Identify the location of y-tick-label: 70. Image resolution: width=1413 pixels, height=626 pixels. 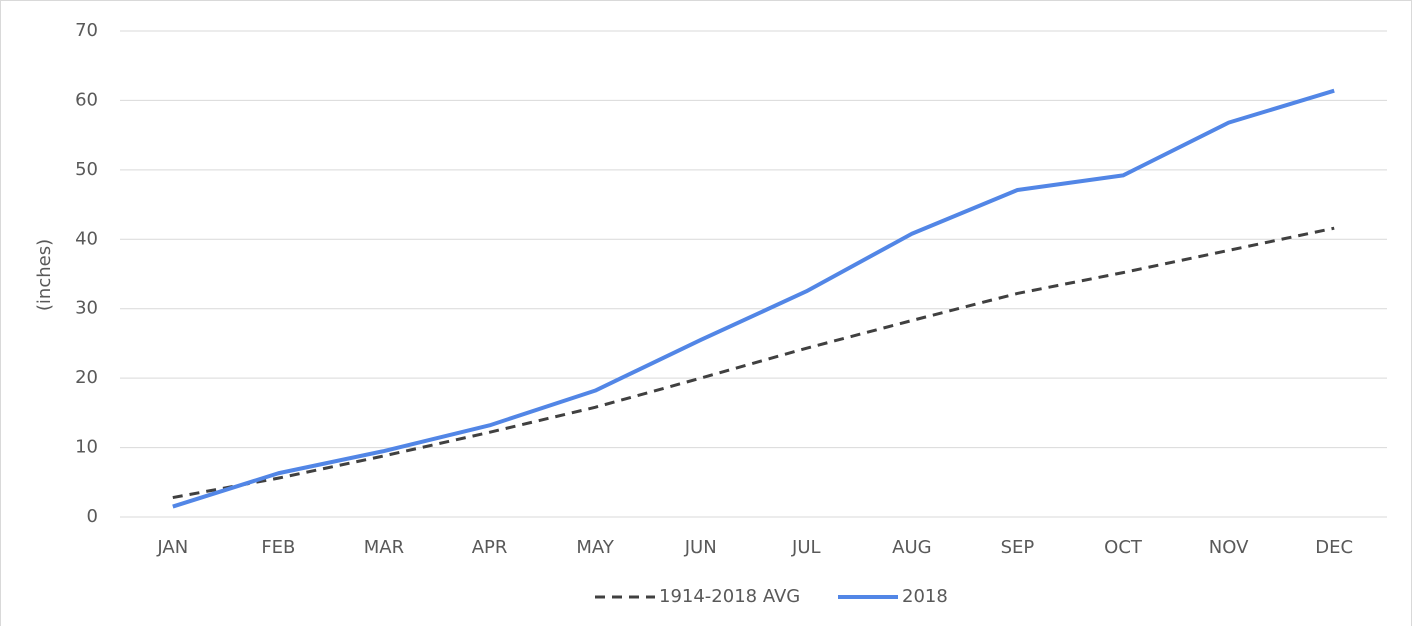
(86, 30).